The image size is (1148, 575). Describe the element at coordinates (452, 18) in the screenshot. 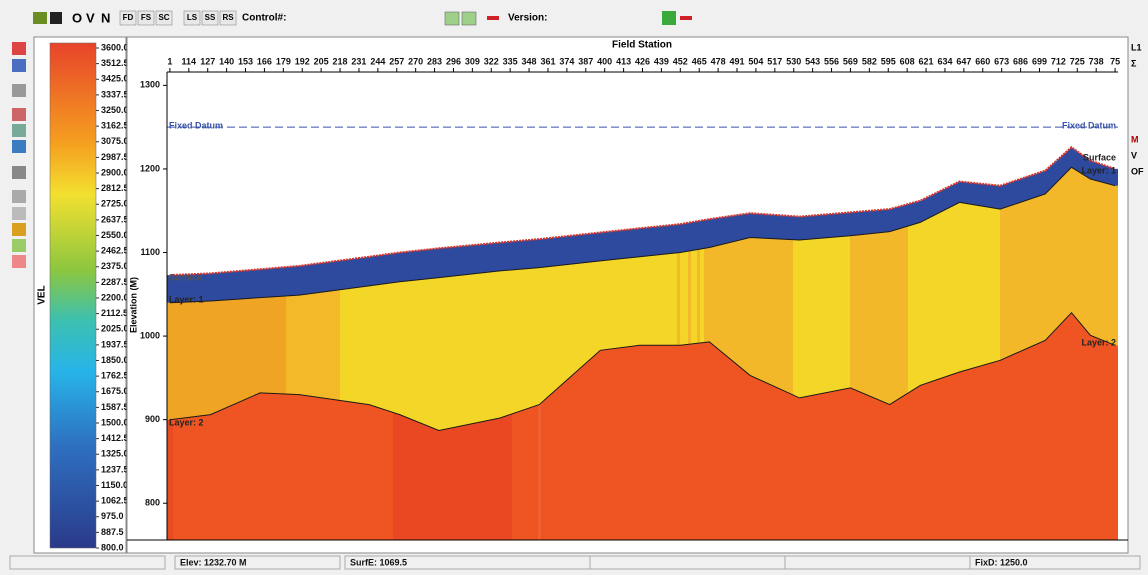

I see `s-icon` at that location.